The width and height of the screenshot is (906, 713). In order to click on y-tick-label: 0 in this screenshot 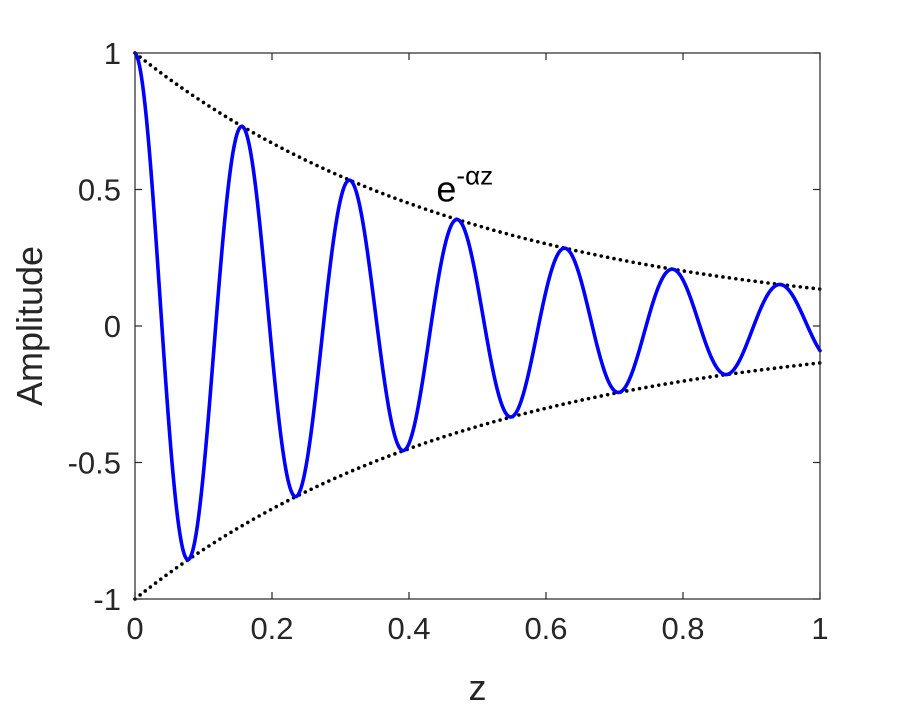, I will do `click(112, 326)`.